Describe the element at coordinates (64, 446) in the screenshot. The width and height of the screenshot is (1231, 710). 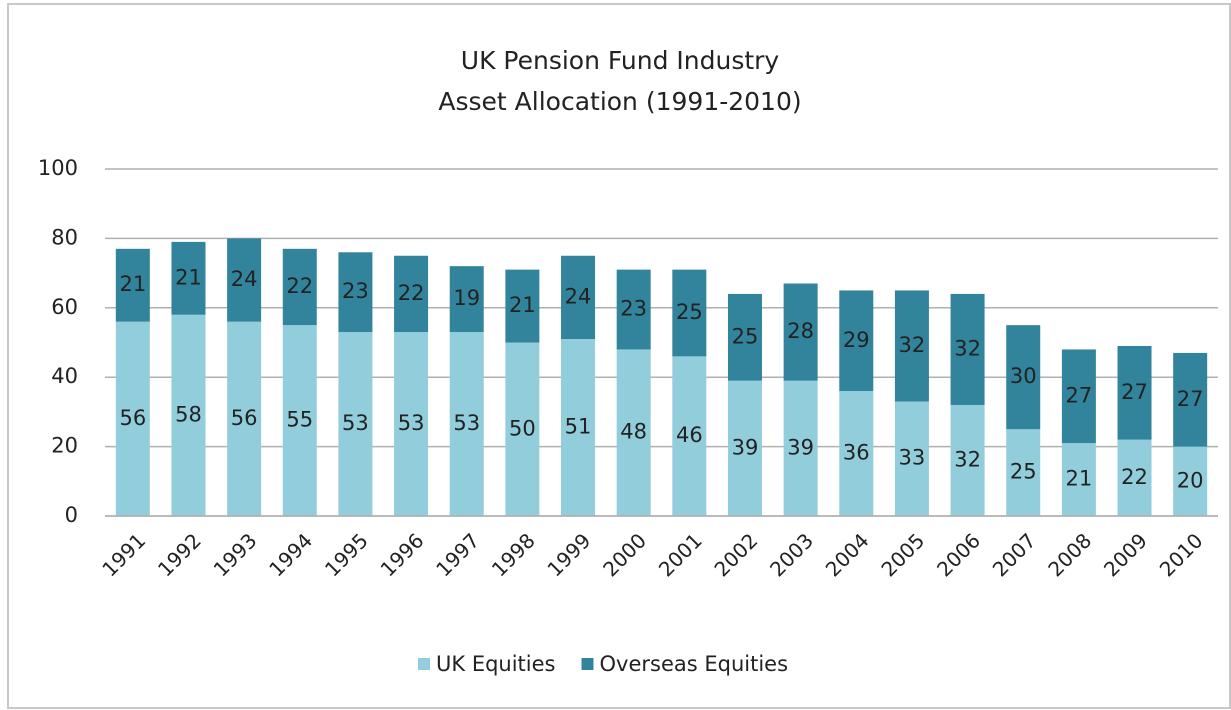
I see `y-tick-label: 20` at that location.